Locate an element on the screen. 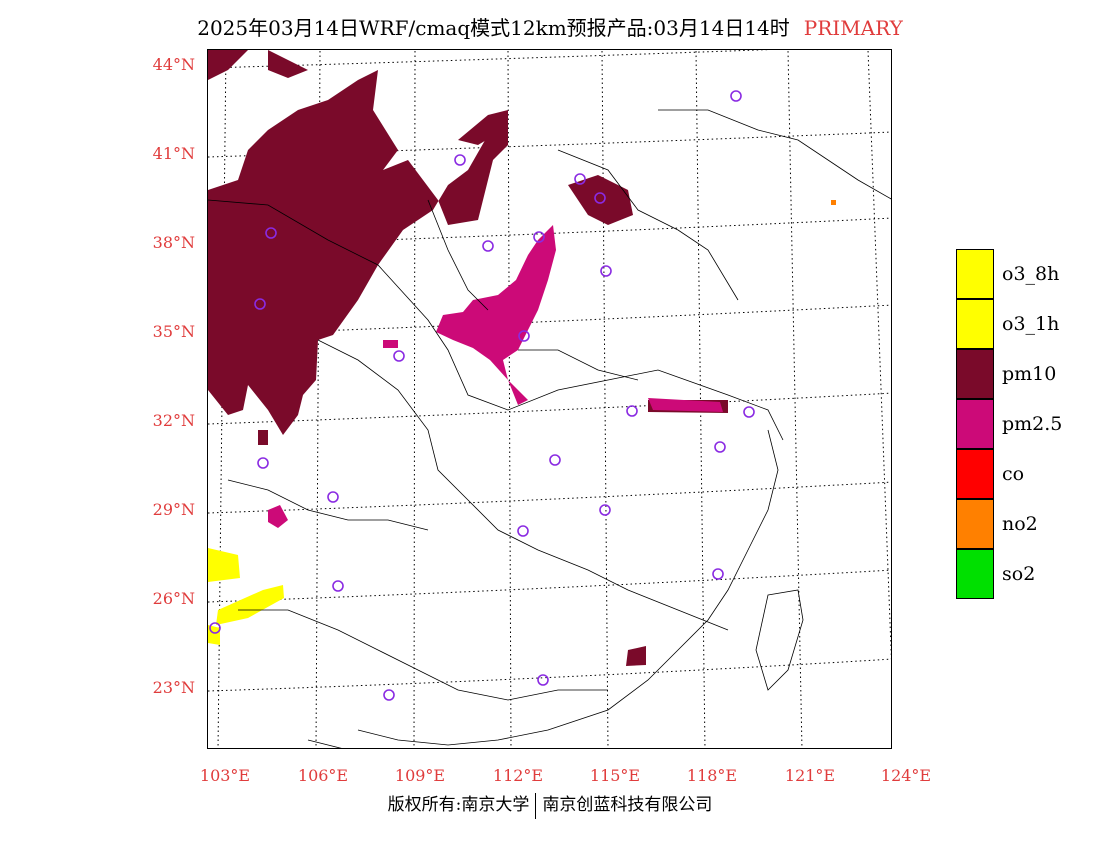 The width and height of the screenshot is (1100, 850). footer-divider is located at coordinates (536, 805).